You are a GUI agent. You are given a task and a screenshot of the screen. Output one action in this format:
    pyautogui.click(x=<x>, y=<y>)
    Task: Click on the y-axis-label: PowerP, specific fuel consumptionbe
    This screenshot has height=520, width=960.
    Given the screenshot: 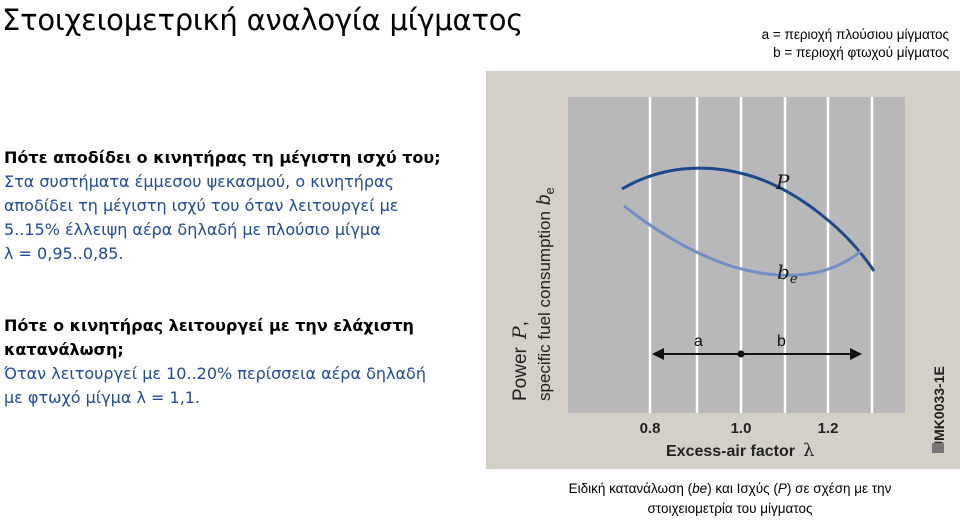 What is the action you would take?
    pyautogui.click(x=533, y=294)
    